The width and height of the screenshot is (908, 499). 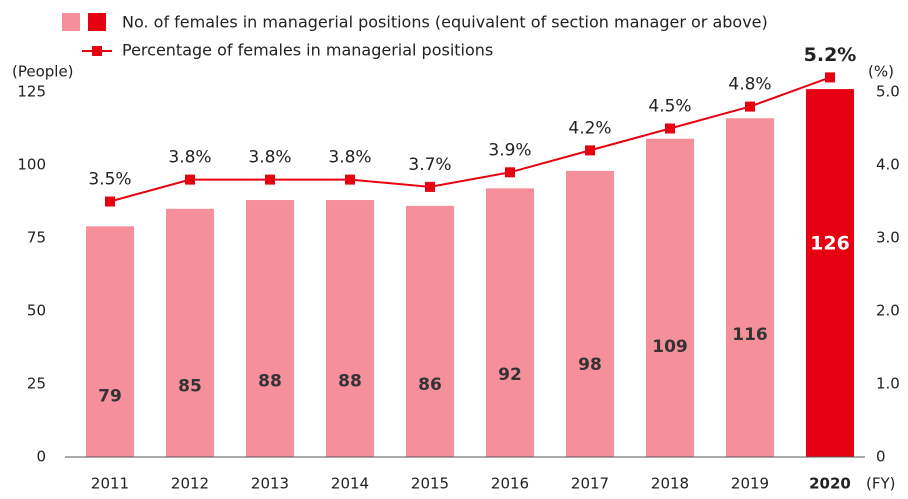 I want to click on bar-value-label: 79, so click(x=110, y=397).